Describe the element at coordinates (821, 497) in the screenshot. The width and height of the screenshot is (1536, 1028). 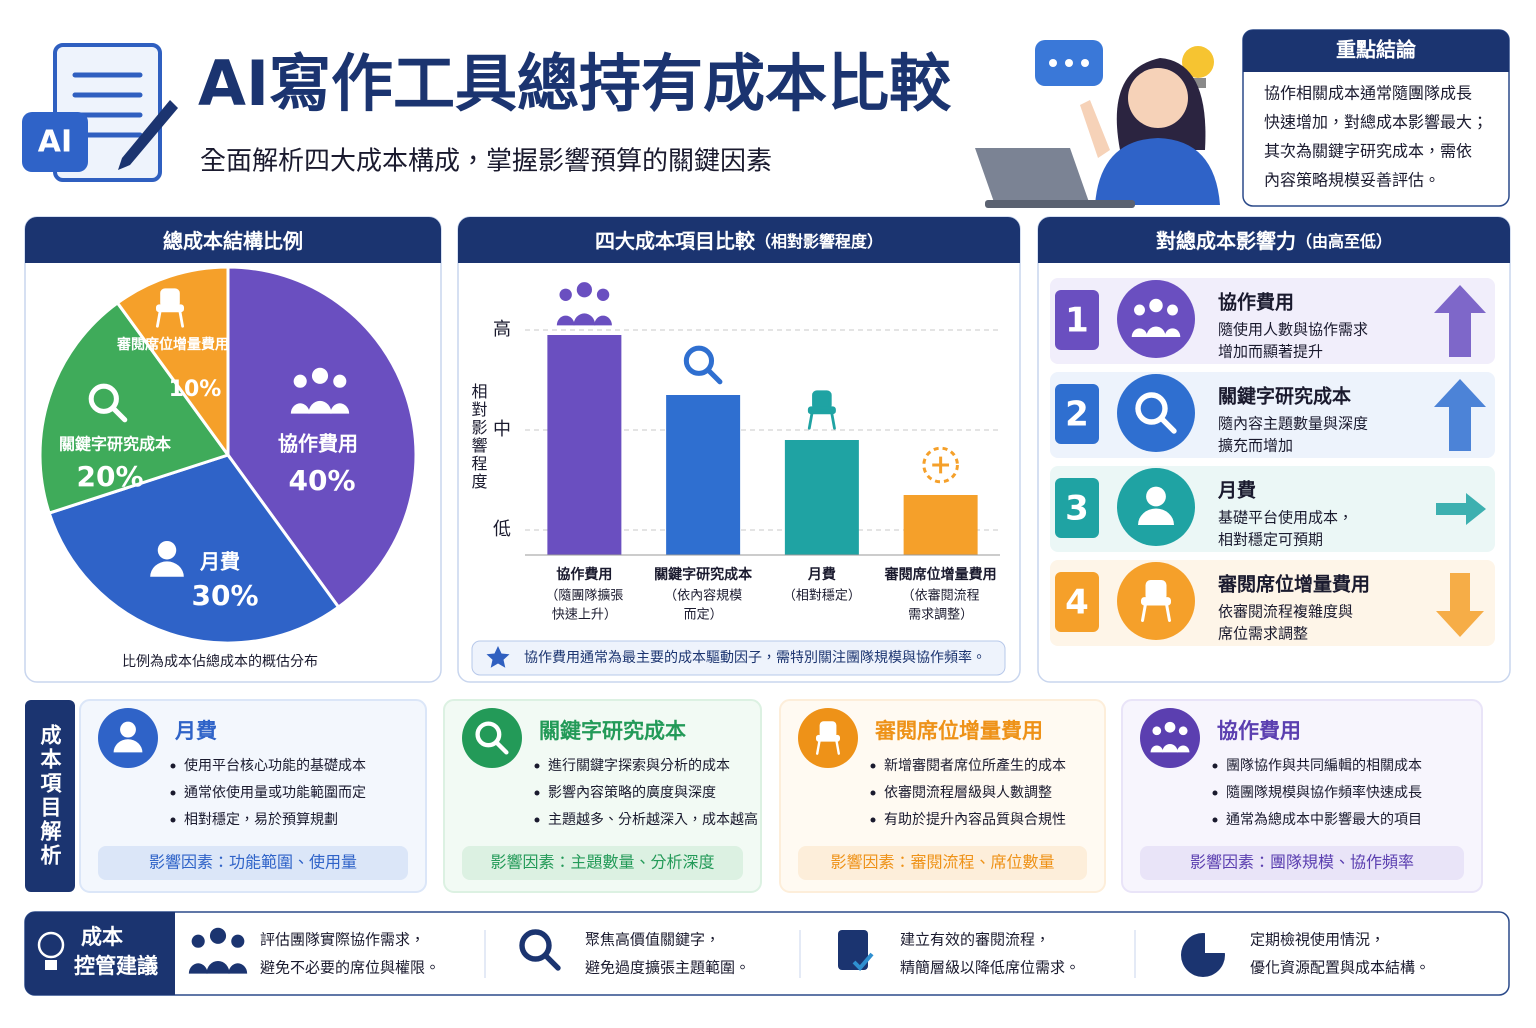
I see `bar` at that location.